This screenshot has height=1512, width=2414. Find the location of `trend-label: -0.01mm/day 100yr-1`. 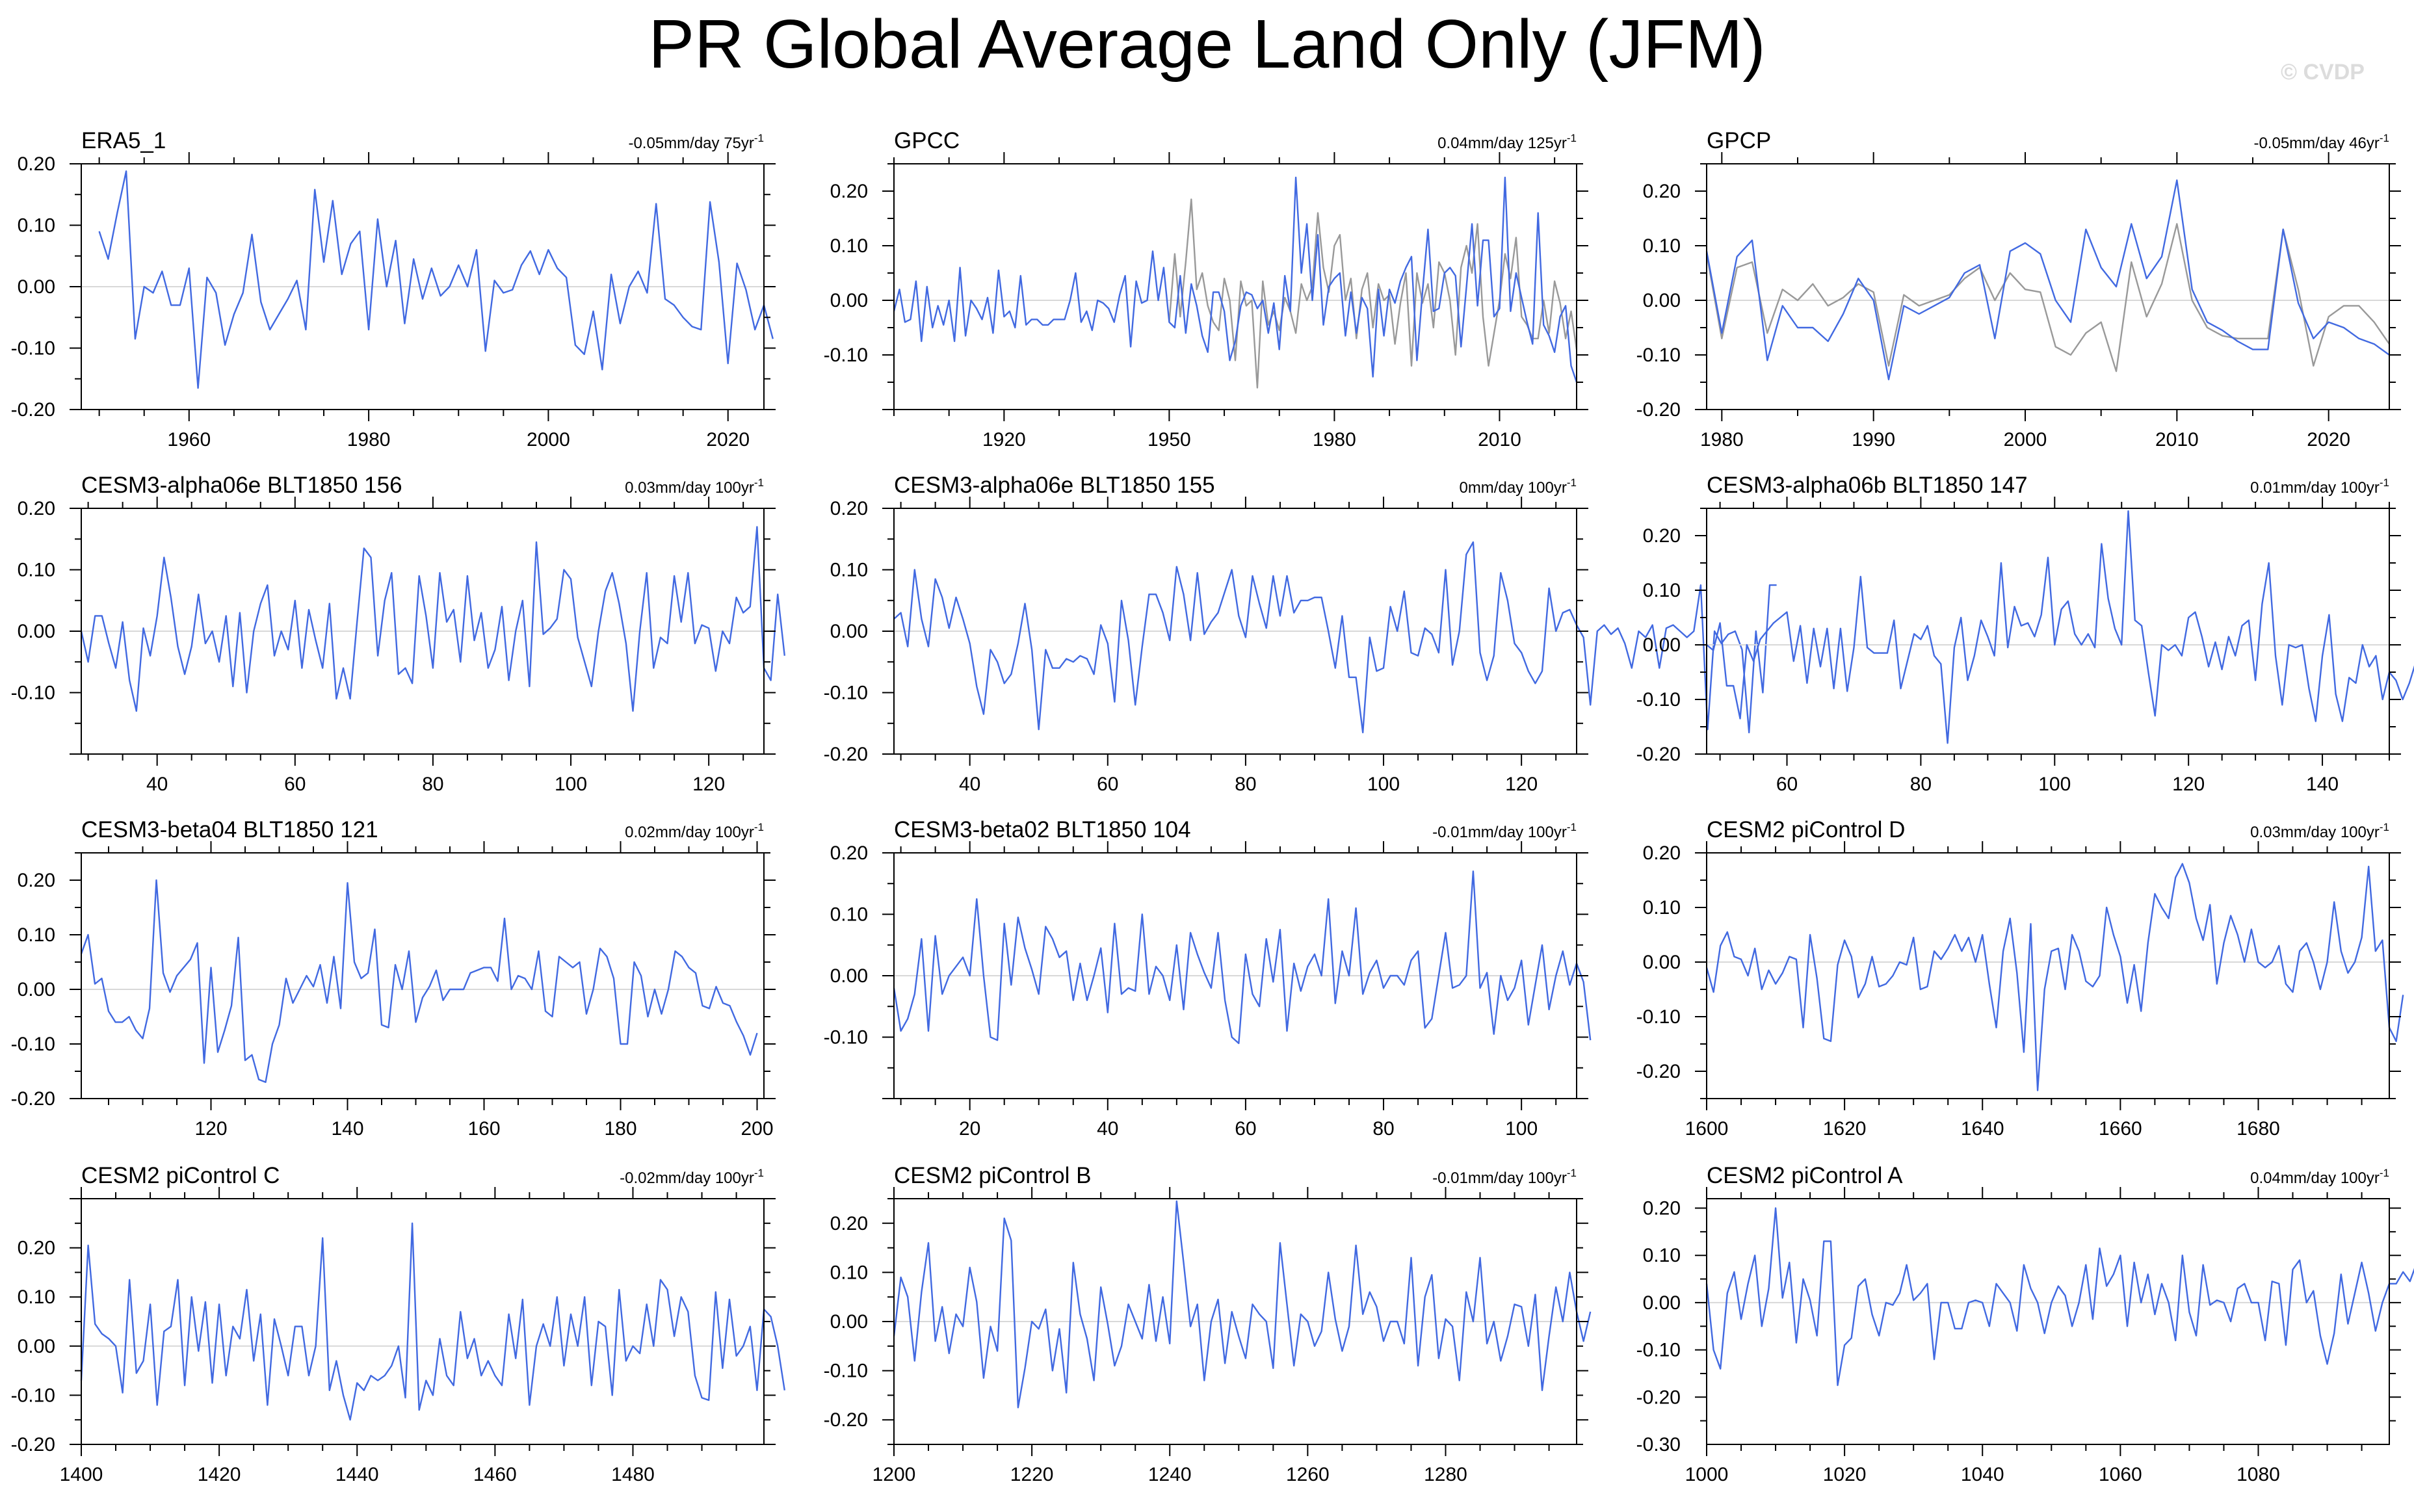

trend-label: -0.01mm/day 100yr-1 is located at coordinates (1504, 831).